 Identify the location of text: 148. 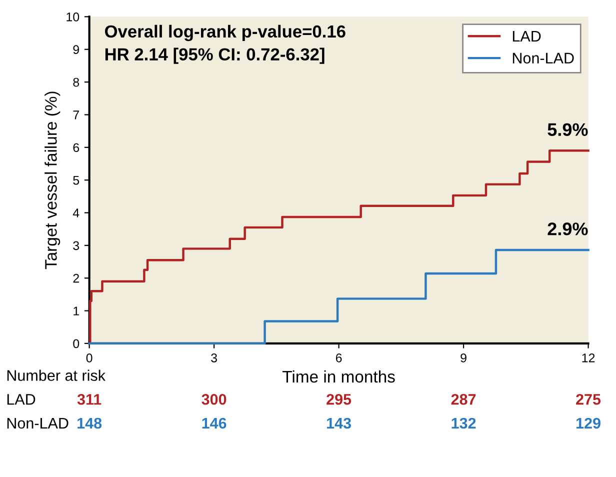
(90, 423).